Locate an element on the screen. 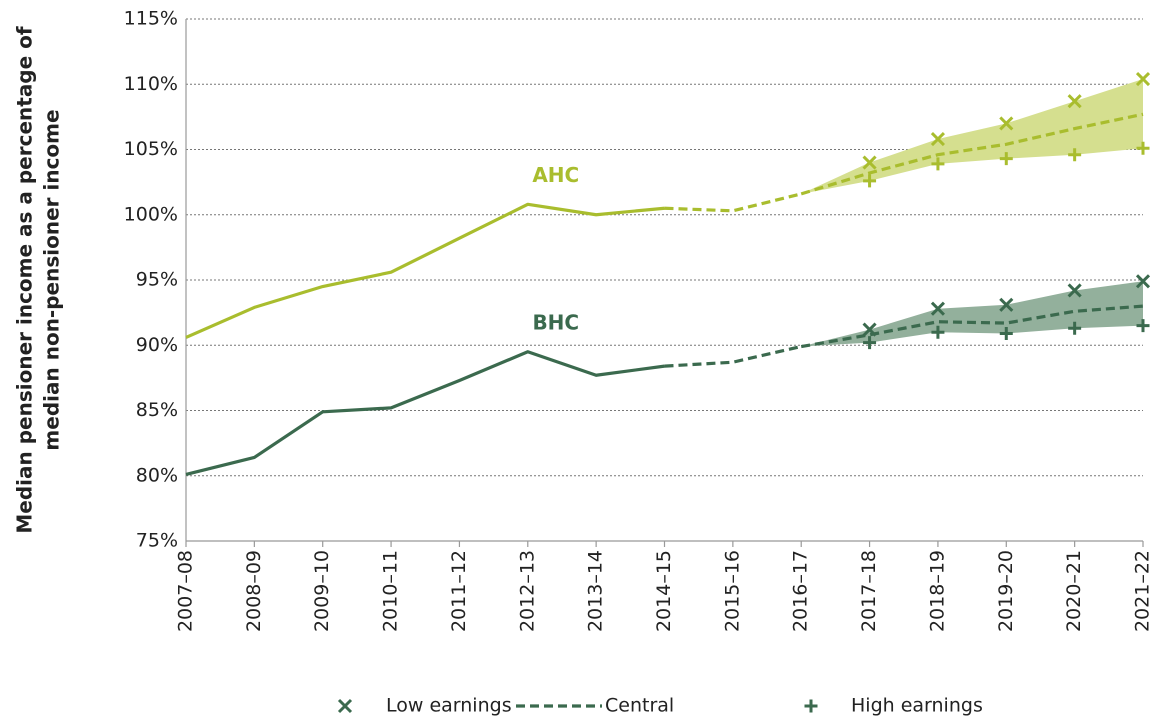 Image resolution: width=1162 pixels, height=726 pixels. group-label: BHC is located at coordinates (555, 322).